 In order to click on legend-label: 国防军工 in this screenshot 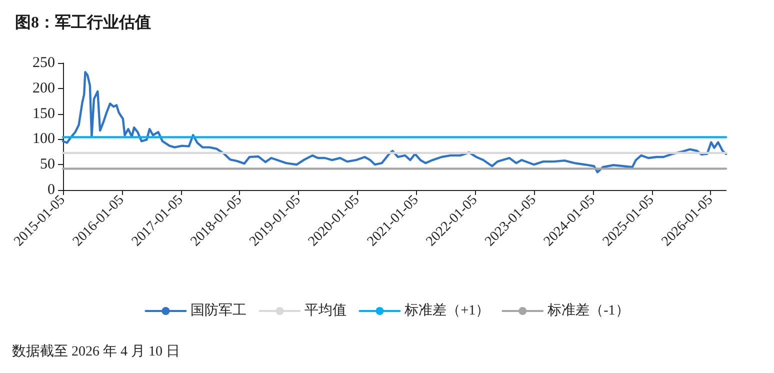, I will do `click(218, 310)`.